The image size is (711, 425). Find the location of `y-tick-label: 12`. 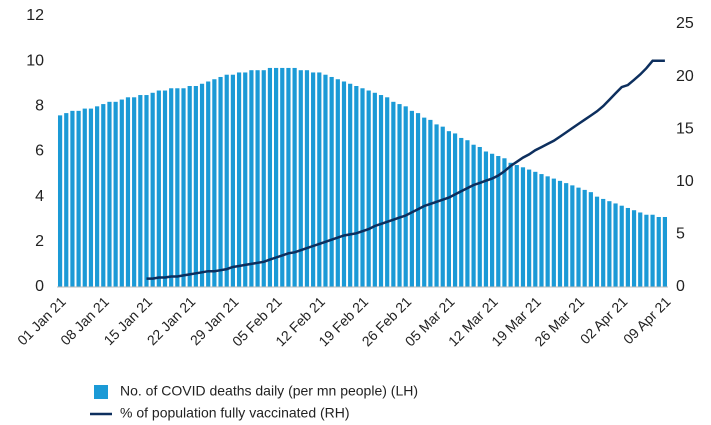

y-tick-label: 12 is located at coordinates (35, 15).